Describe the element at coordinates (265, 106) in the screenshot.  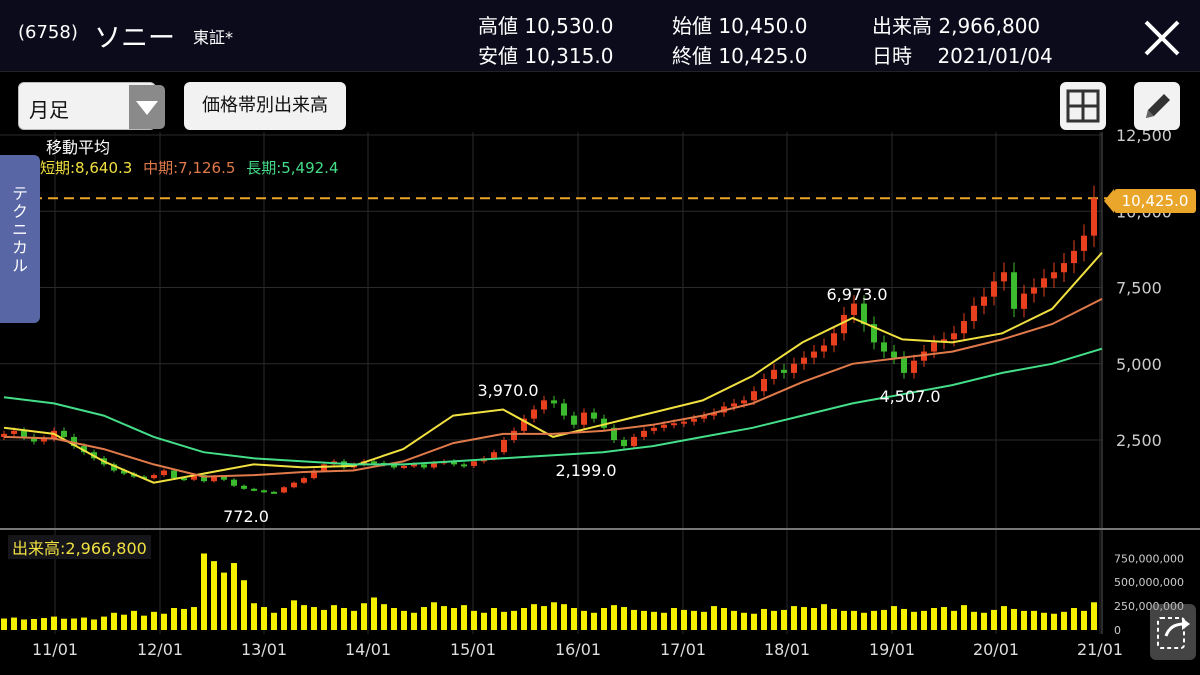
I see `volume-profile-button: 価格帯別出来高` at that location.